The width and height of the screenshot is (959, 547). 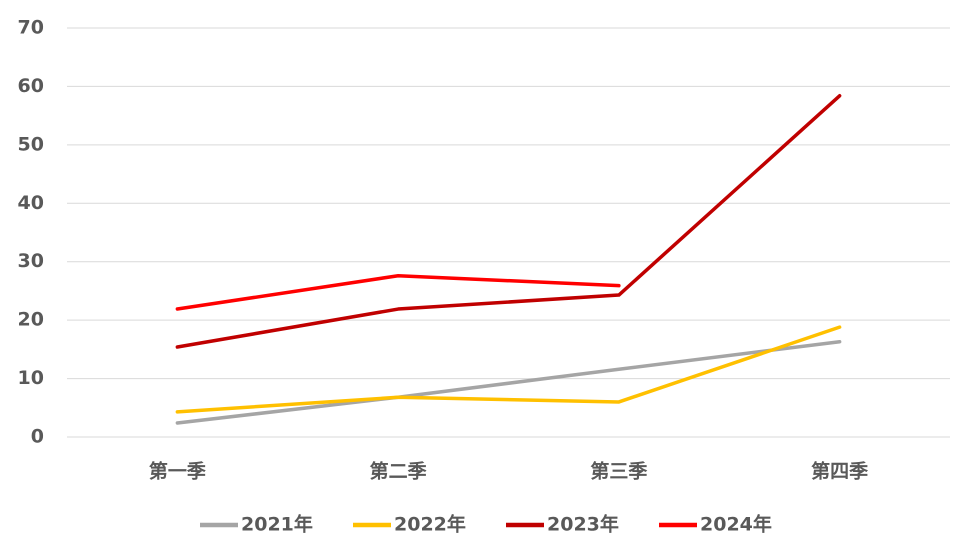 What do you see at coordinates (177, 471) in the screenshot?
I see `x-tick-label: 第一季` at bounding box center [177, 471].